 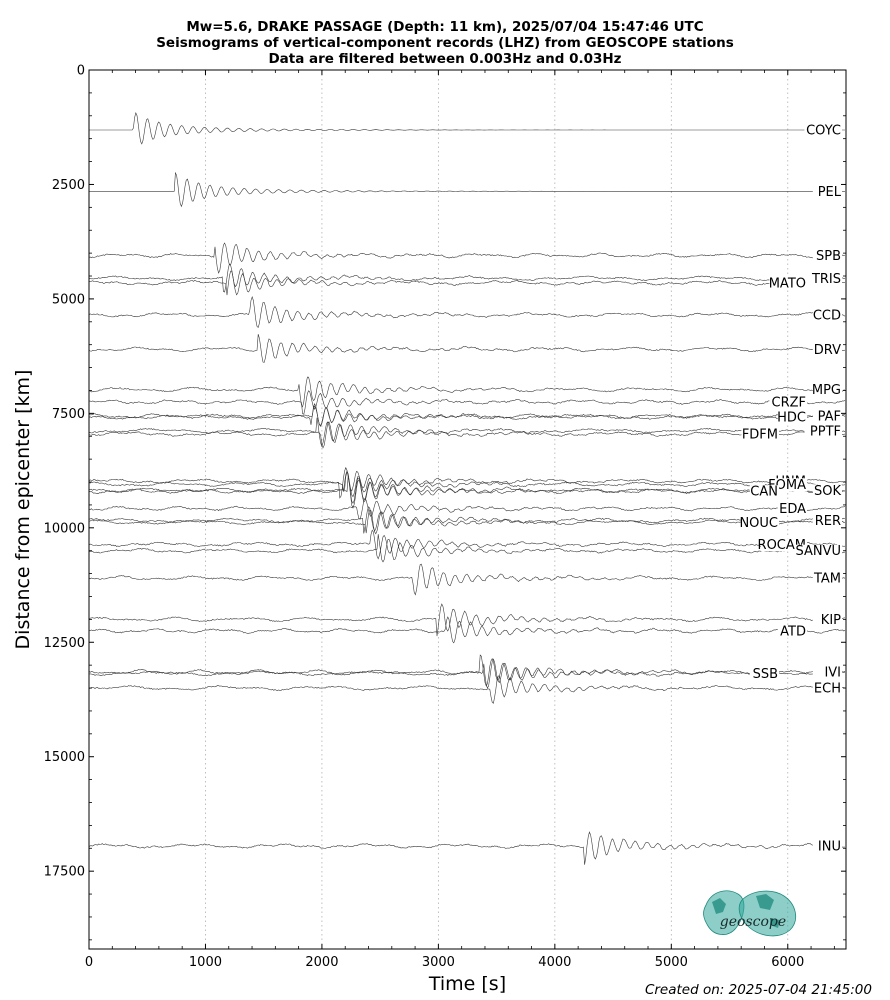 I want to click on y-tick-label: 12500, so click(x=64, y=643).